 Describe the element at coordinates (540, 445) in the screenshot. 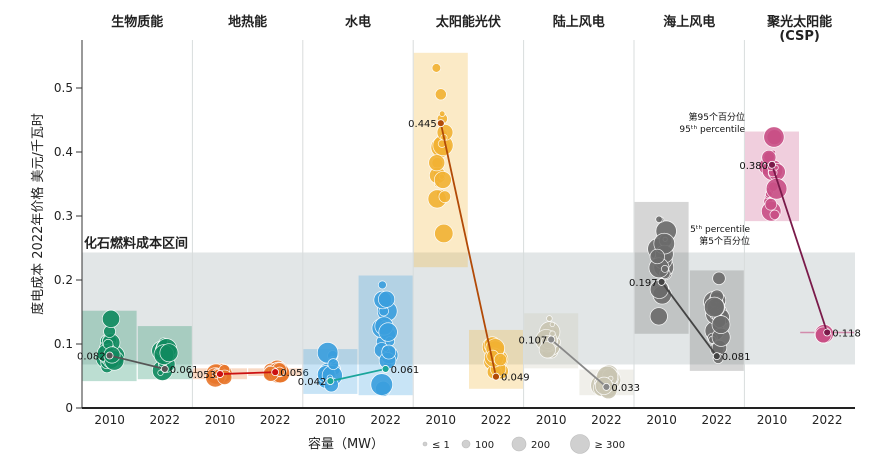

I see `legend-item-label: 200` at that location.